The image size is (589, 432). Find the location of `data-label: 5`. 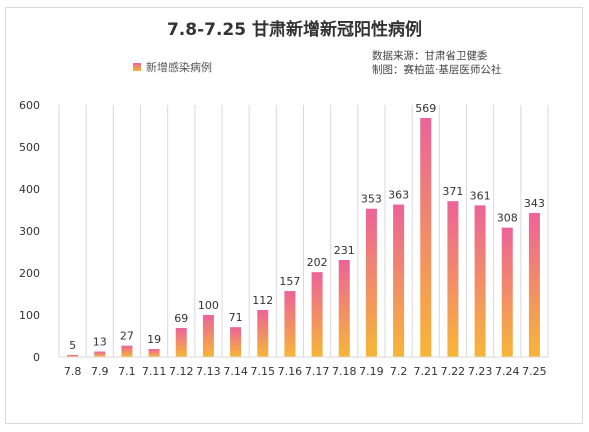

data-label: 5 is located at coordinates (72, 345).